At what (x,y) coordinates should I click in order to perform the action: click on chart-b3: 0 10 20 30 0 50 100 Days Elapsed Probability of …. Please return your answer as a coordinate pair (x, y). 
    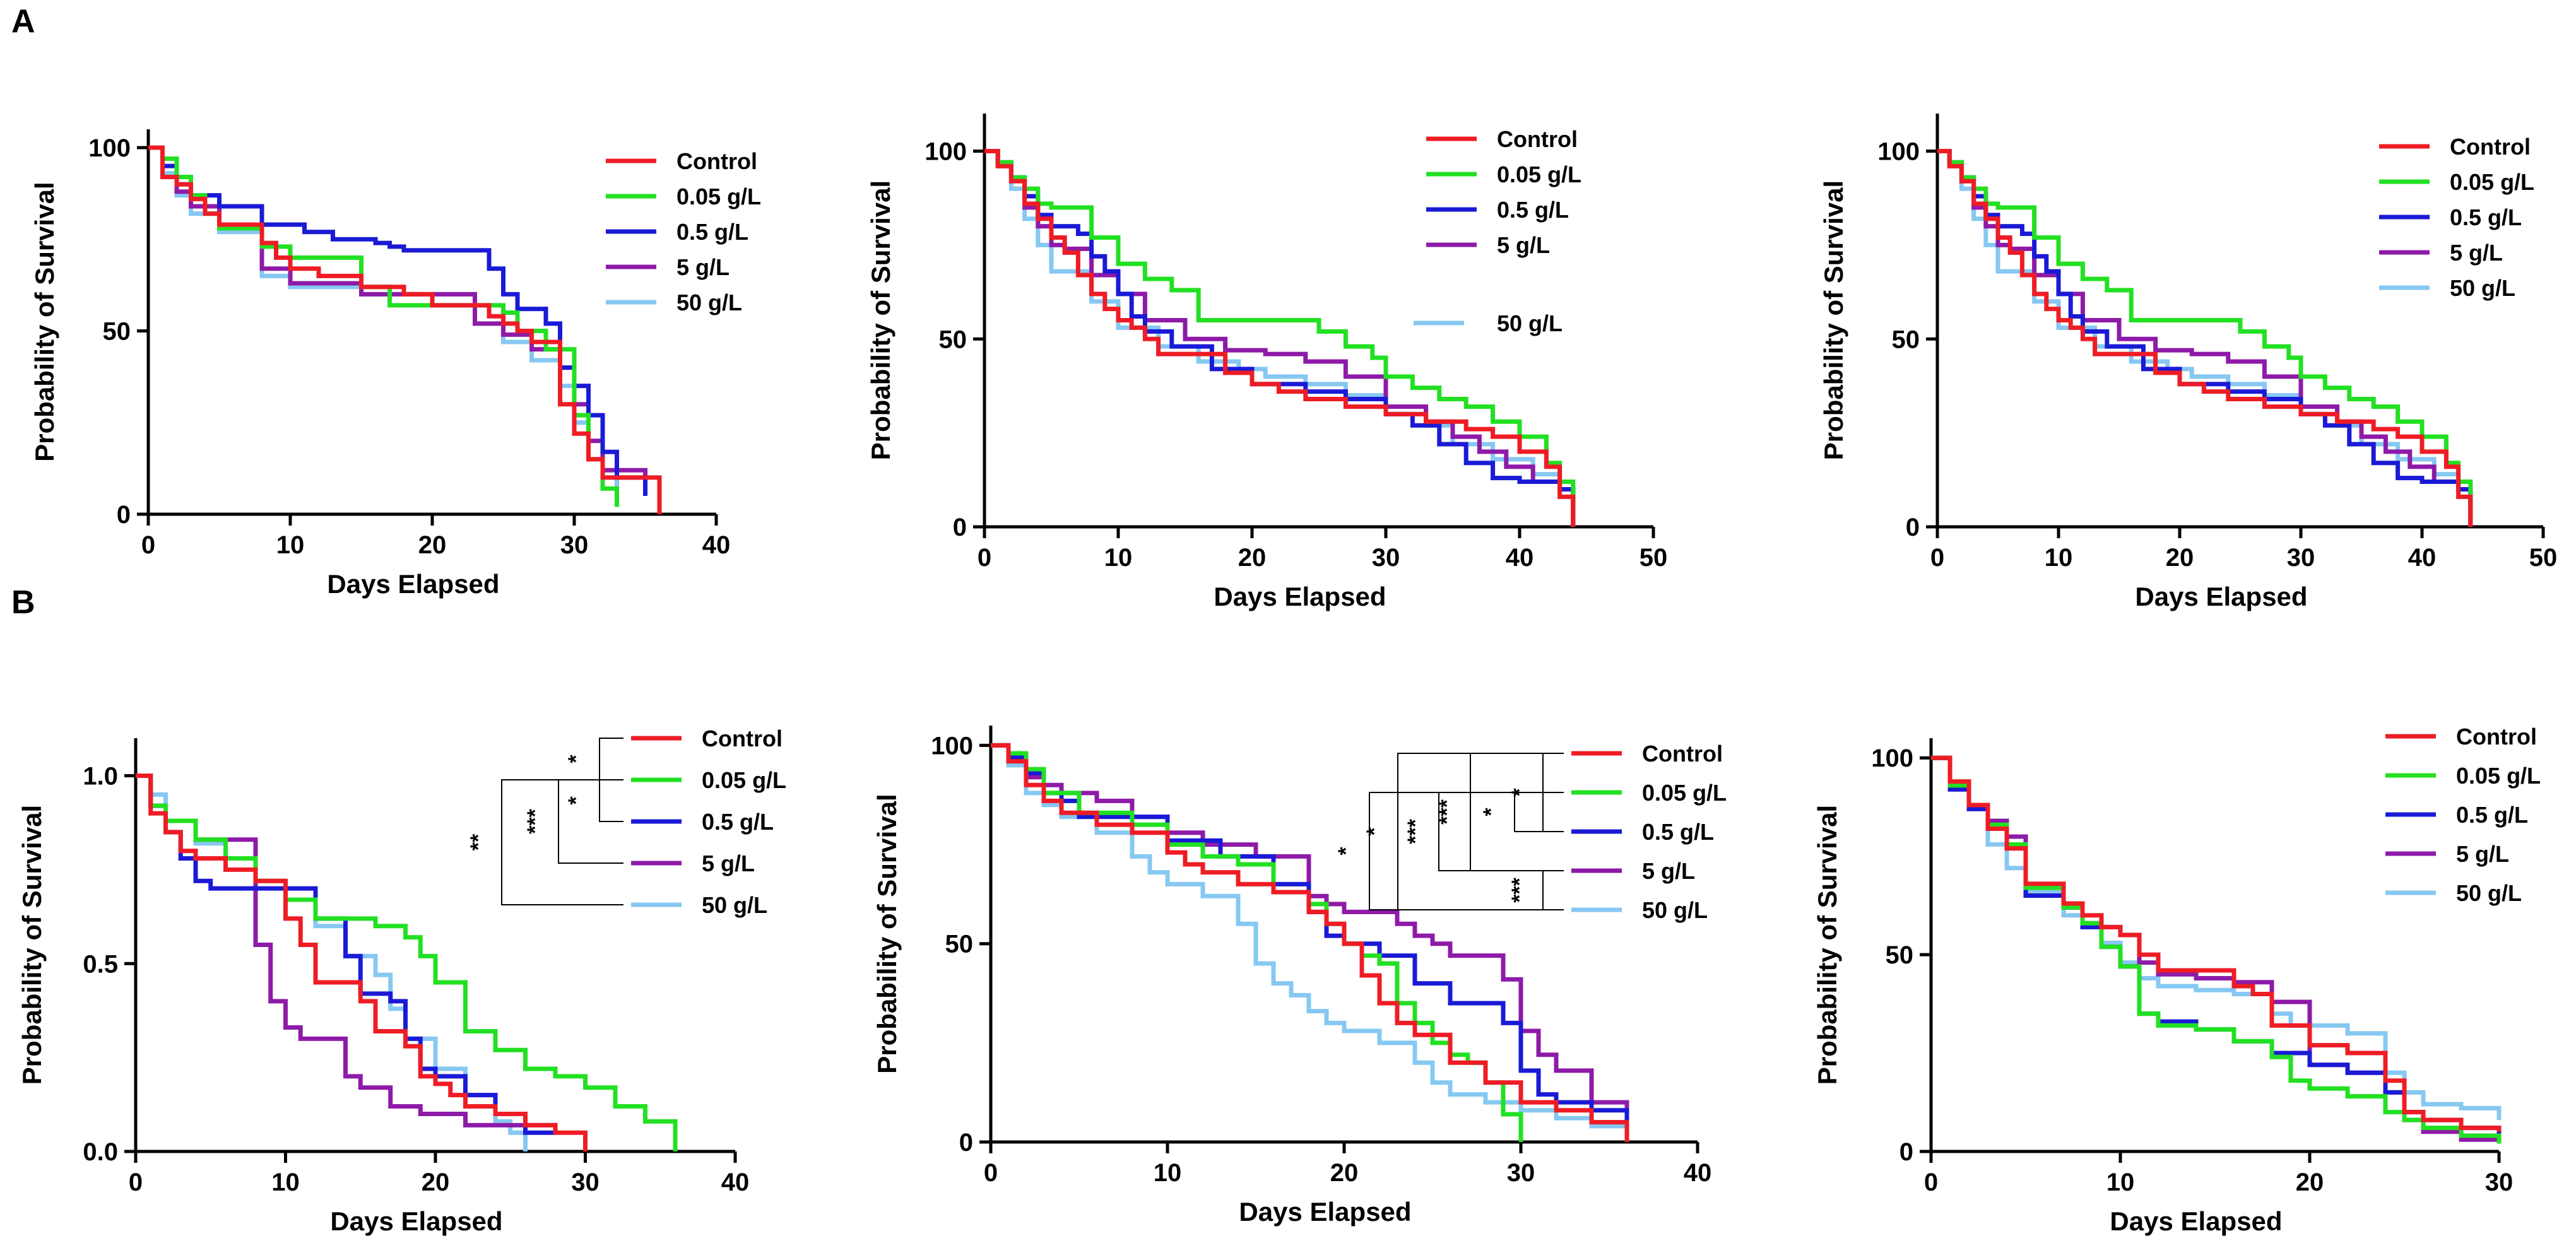
    Looking at the image, I should click on (2176, 980).